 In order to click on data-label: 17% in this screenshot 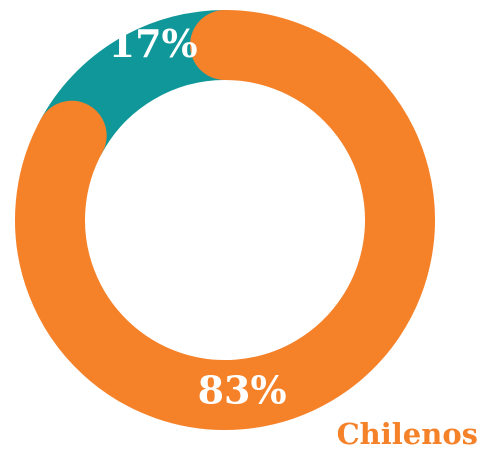, I will do `click(153, 43)`.